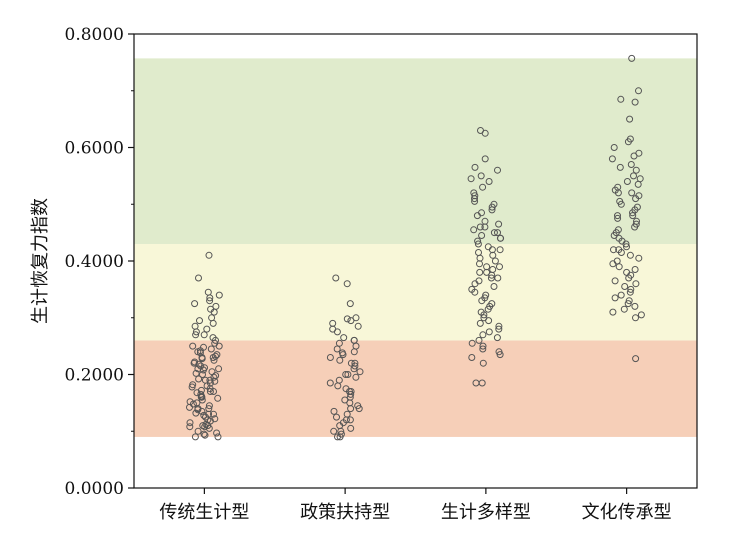 This screenshot has height=549, width=739. What do you see at coordinates (40, 261) in the screenshot?
I see `y-axis-title: 生计恢复力指数` at bounding box center [40, 261].